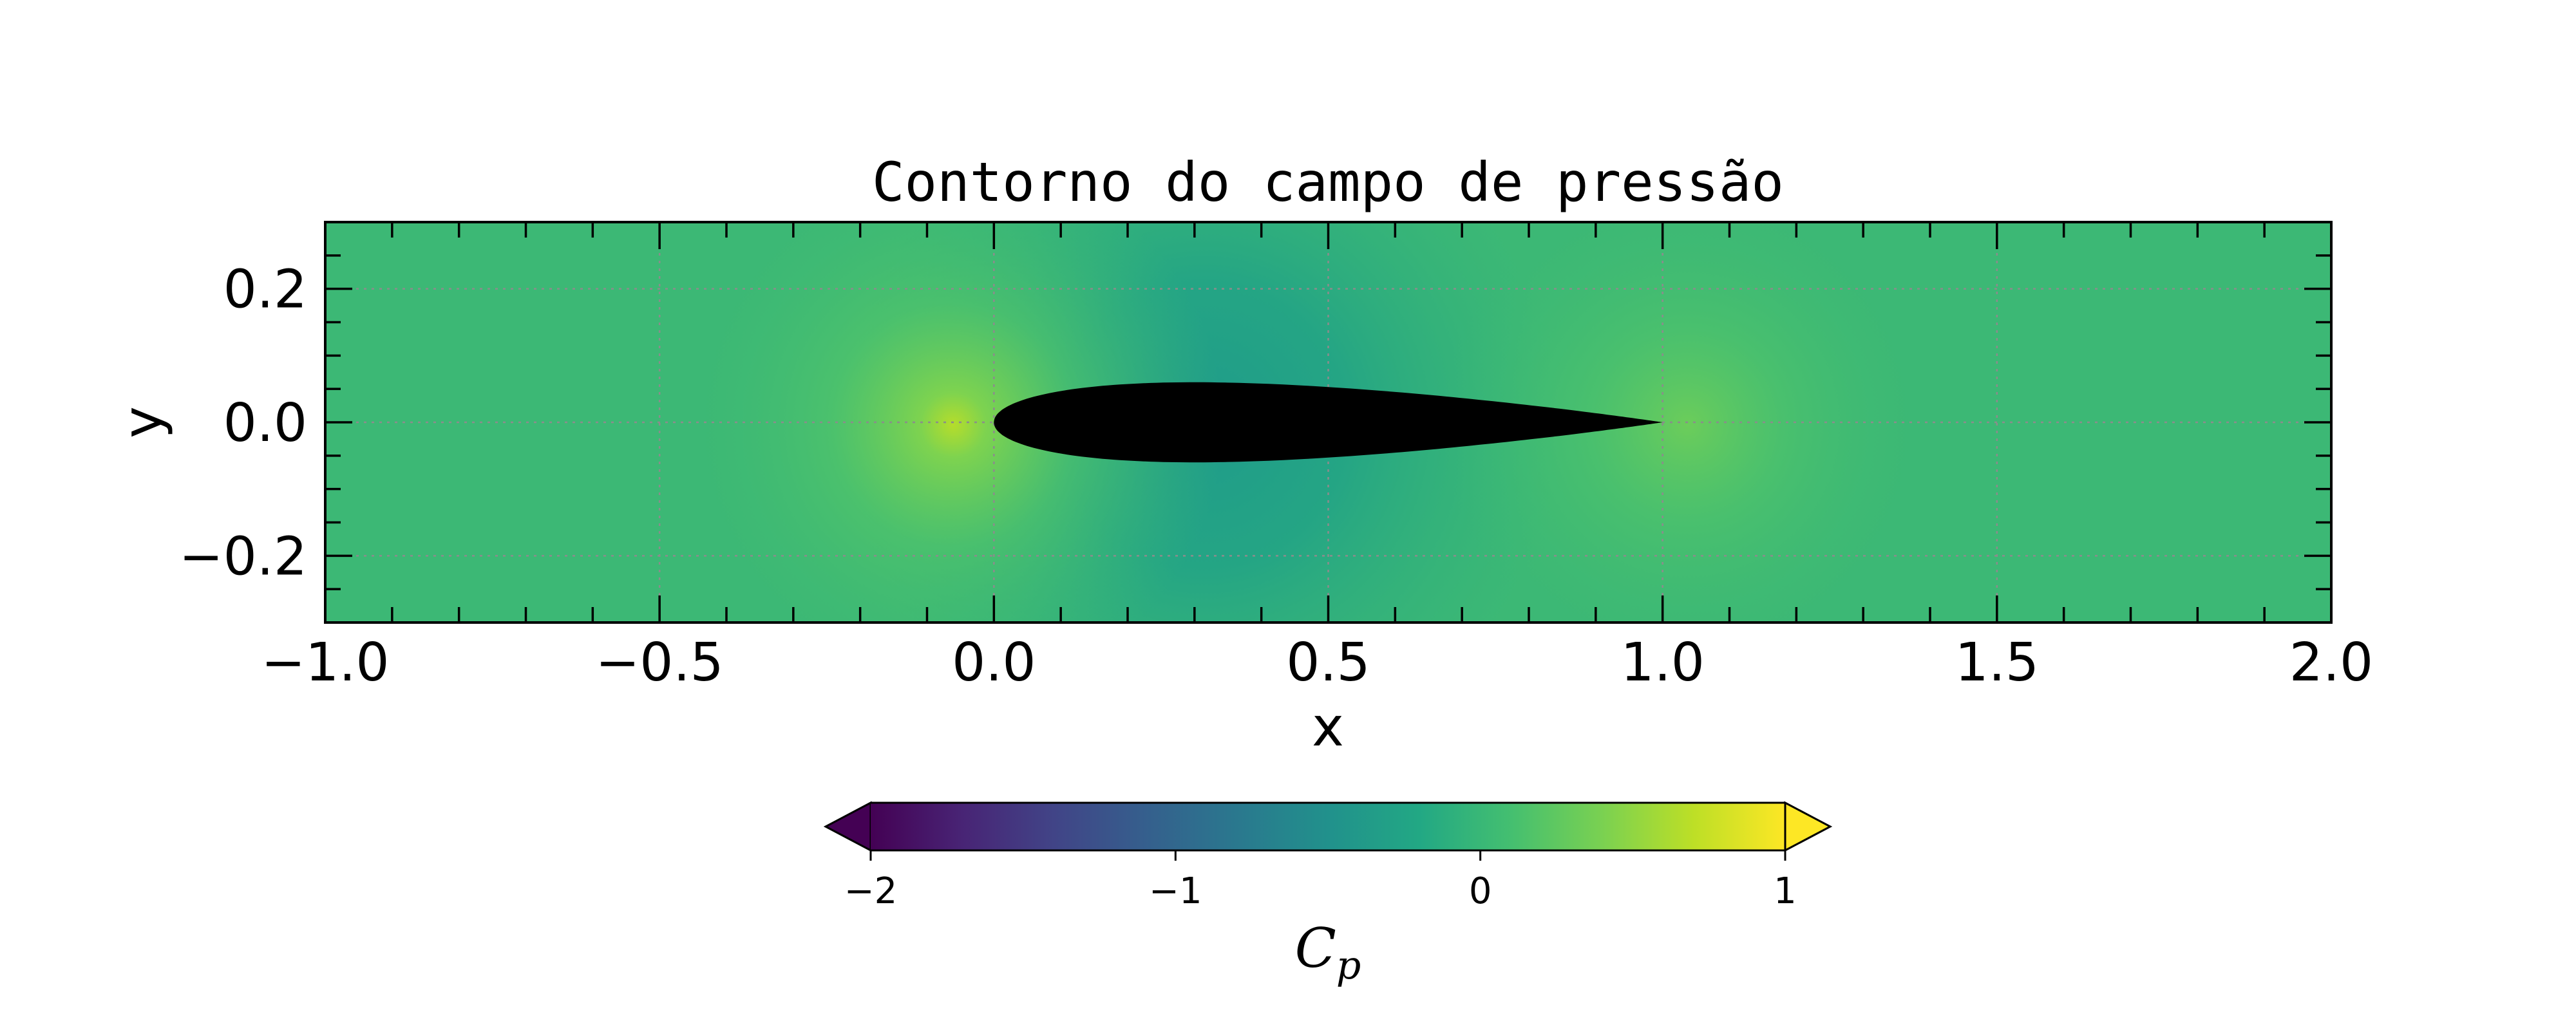 The image size is (2576, 1030). I want to click on airfoil-body, so click(1329, 422).